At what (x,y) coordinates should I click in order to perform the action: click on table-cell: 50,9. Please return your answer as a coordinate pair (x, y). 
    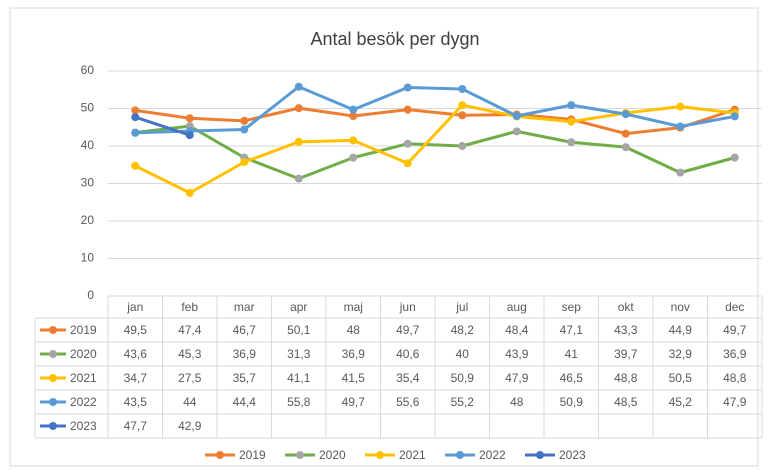
    Looking at the image, I should click on (572, 402).